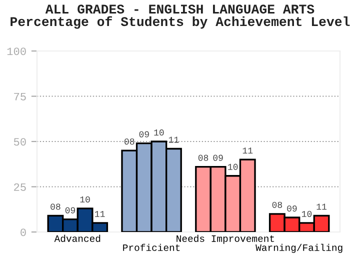  I want to click on series-label: 11, so click(100, 213).